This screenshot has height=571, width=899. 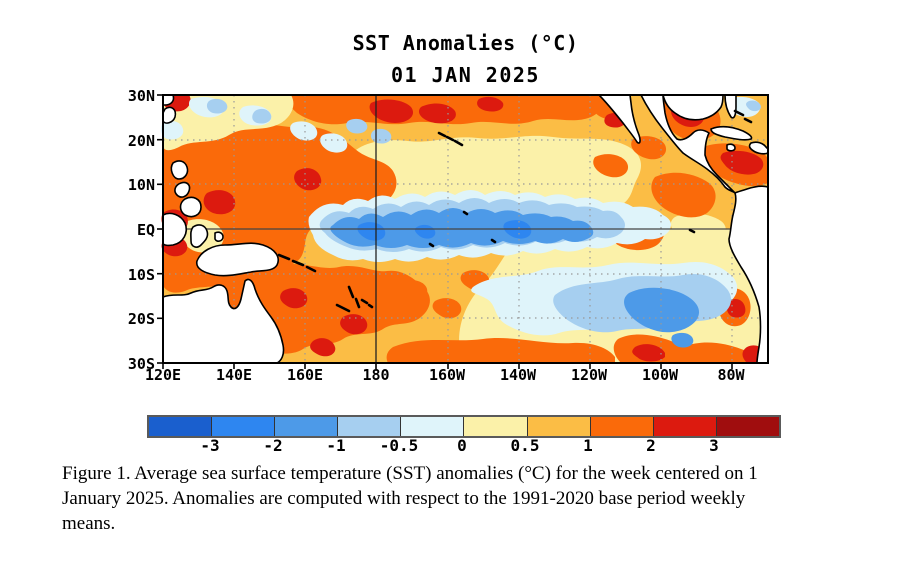 What do you see at coordinates (141, 319) in the screenshot?
I see `lat-axis-label: 20S` at bounding box center [141, 319].